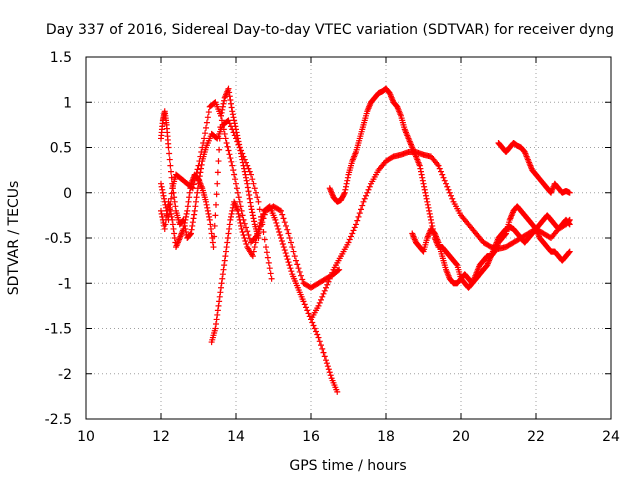 Image resolution: width=640 pixels, height=480 pixels. Describe the element at coordinates (58, 239) in the screenshot. I see `y-tick-label: -0.5` at that location.